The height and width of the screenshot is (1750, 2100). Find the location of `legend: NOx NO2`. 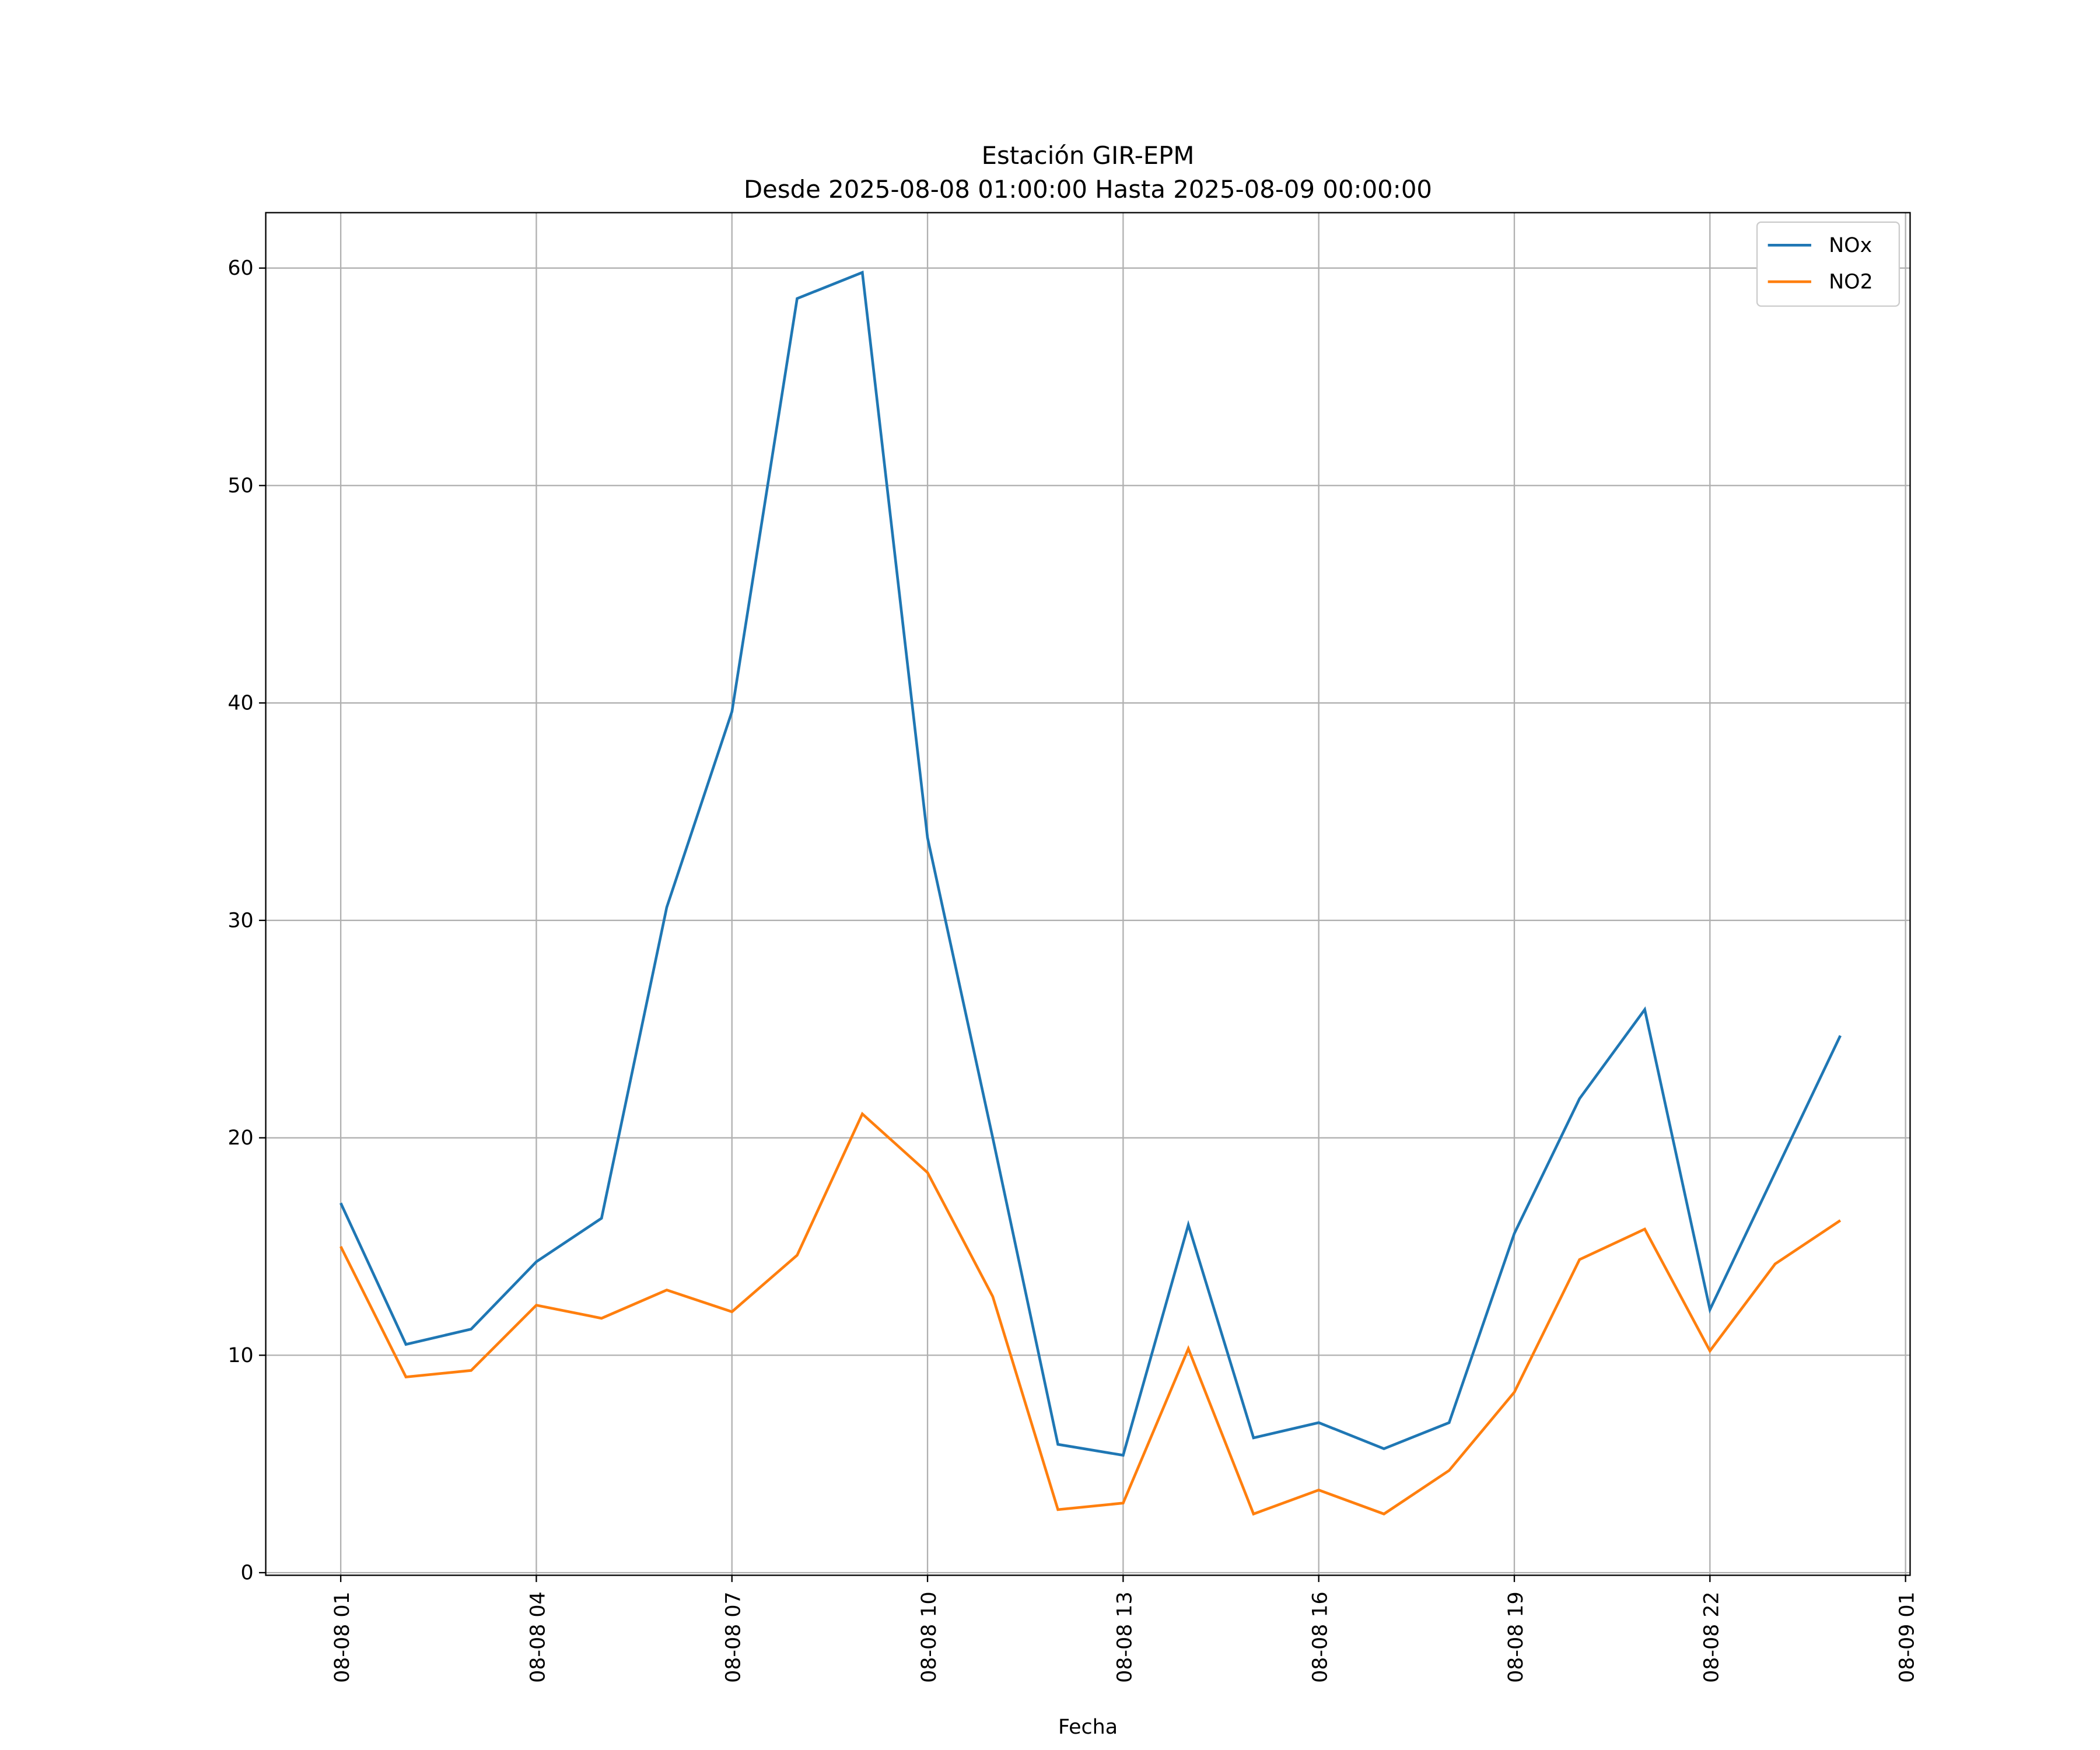

legend: NOx NO2 is located at coordinates (1828, 264).